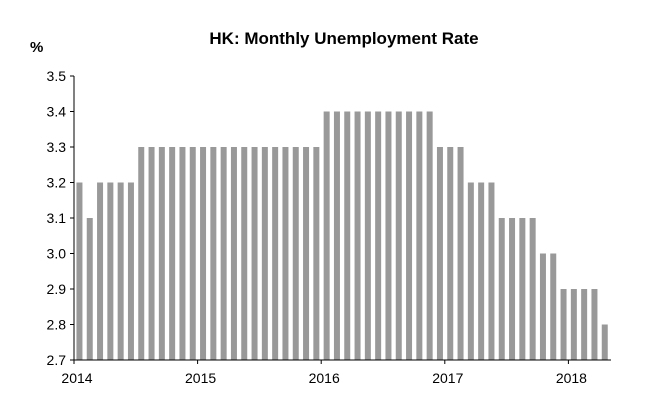 This screenshot has height=403, width=649. I want to click on x-tick-label: 2016, so click(324, 378).